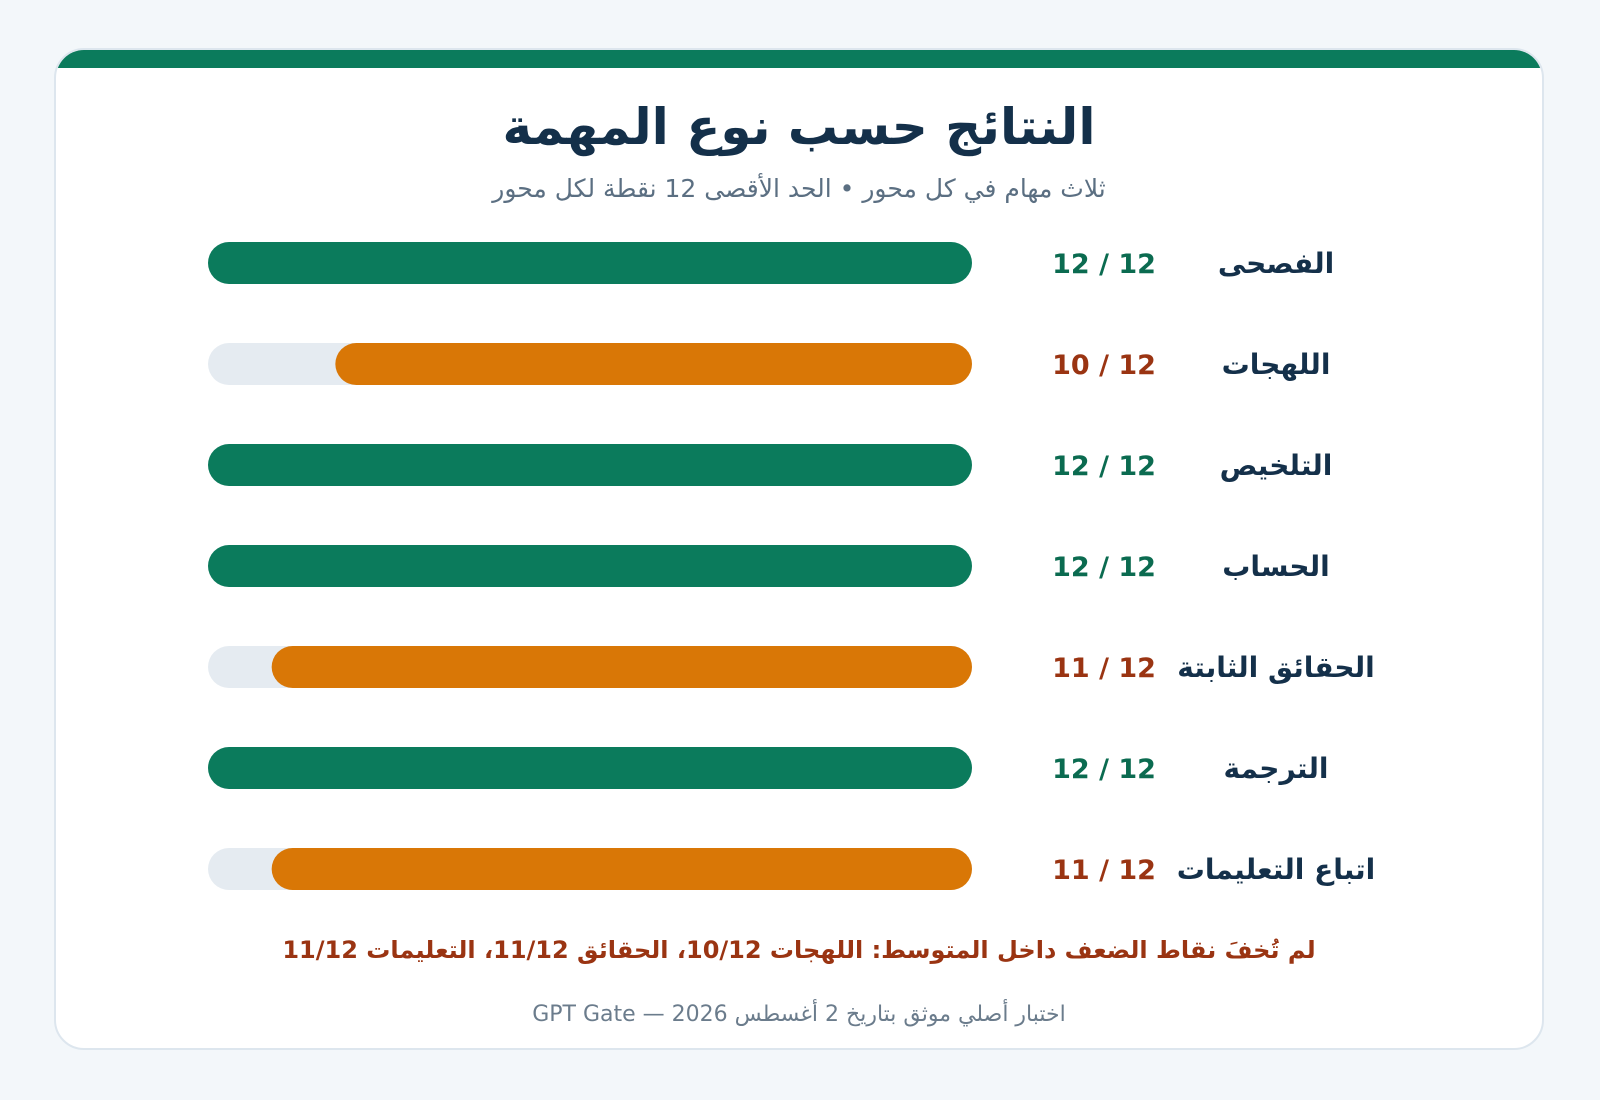  I want to click on category-label: الحقائق الثابتة, so click(1275, 667).